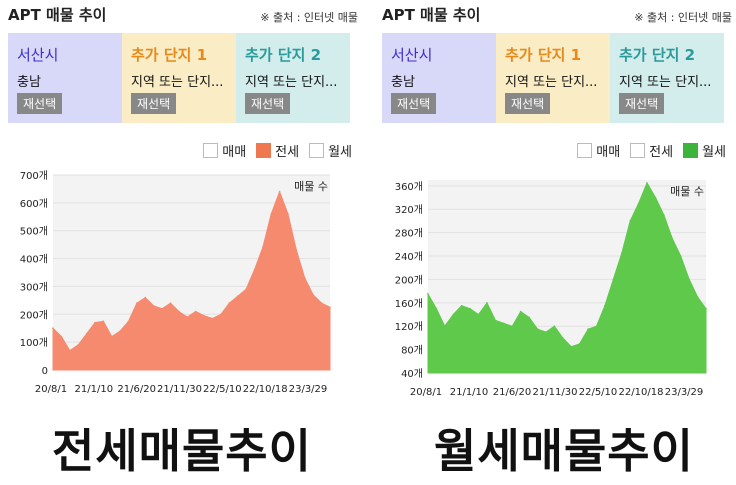 The image size is (736, 485). What do you see at coordinates (340, 152) in the screenshot?
I see `legend-label: 월세` at bounding box center [340, 152].